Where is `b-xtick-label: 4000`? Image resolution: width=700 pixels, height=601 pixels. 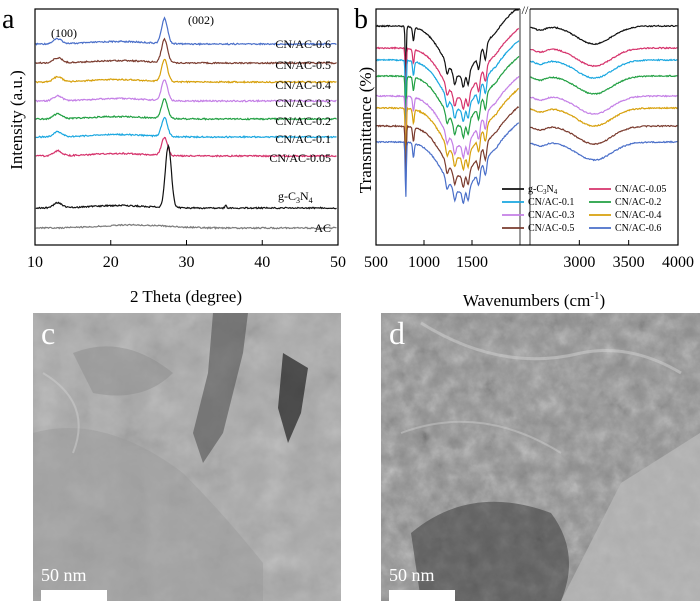 b-xtick-label: 4000 is located at coordinates (678, 262).